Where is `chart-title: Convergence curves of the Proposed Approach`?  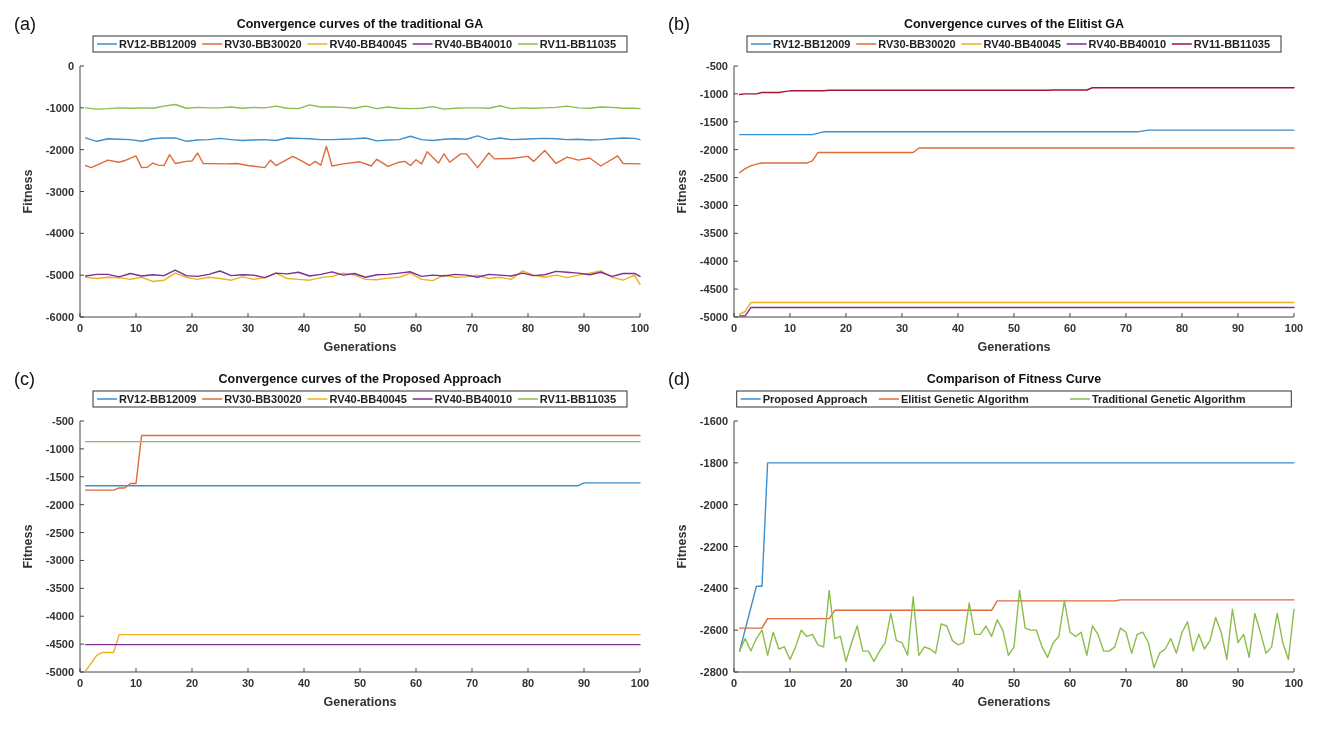 chart-title: Convergence curves of the Proposed Approach is located at coordinates (360, 379).